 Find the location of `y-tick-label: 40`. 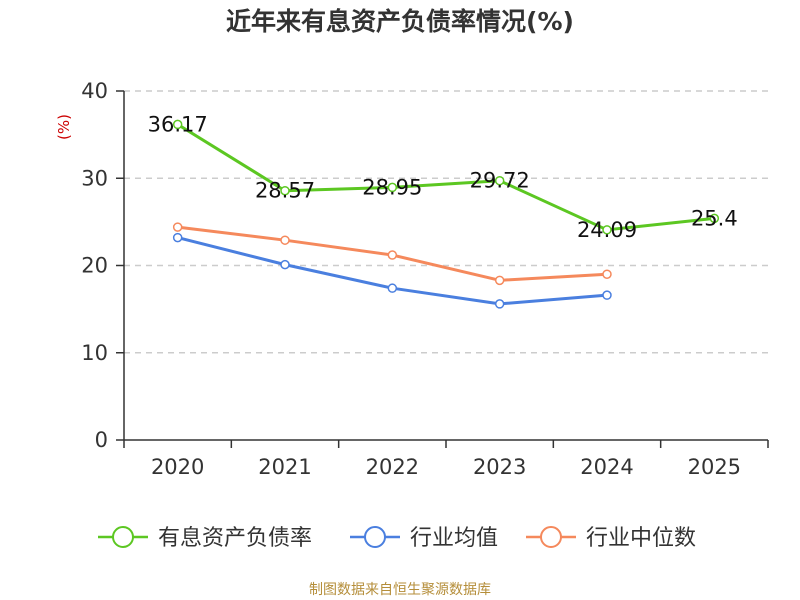

y-tick-label: 40 is located at coordinates (94, 91).